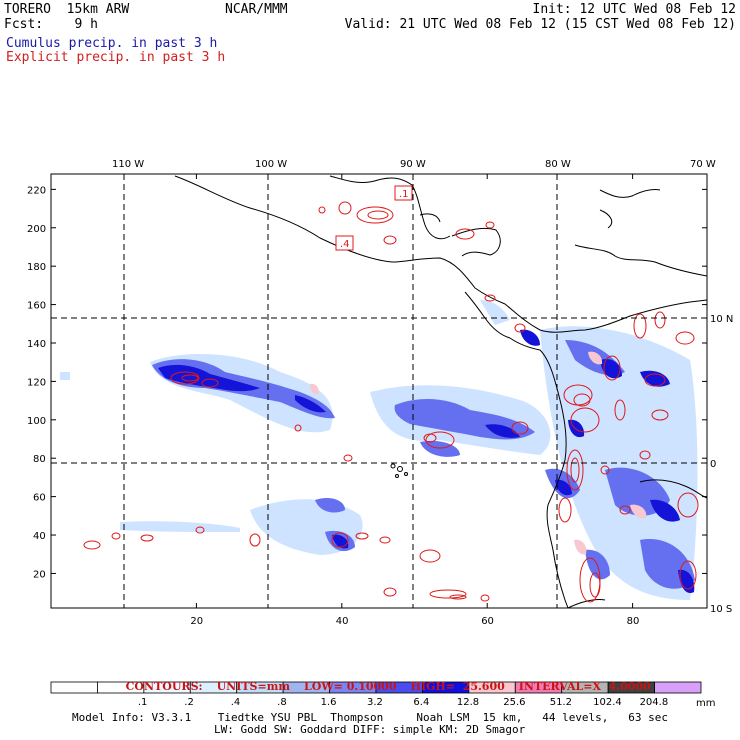  What do you see at coordinates (253, 686) in the screenshot?
I see `contour-units: UNITS=mm` at bounding box center [253, 686].